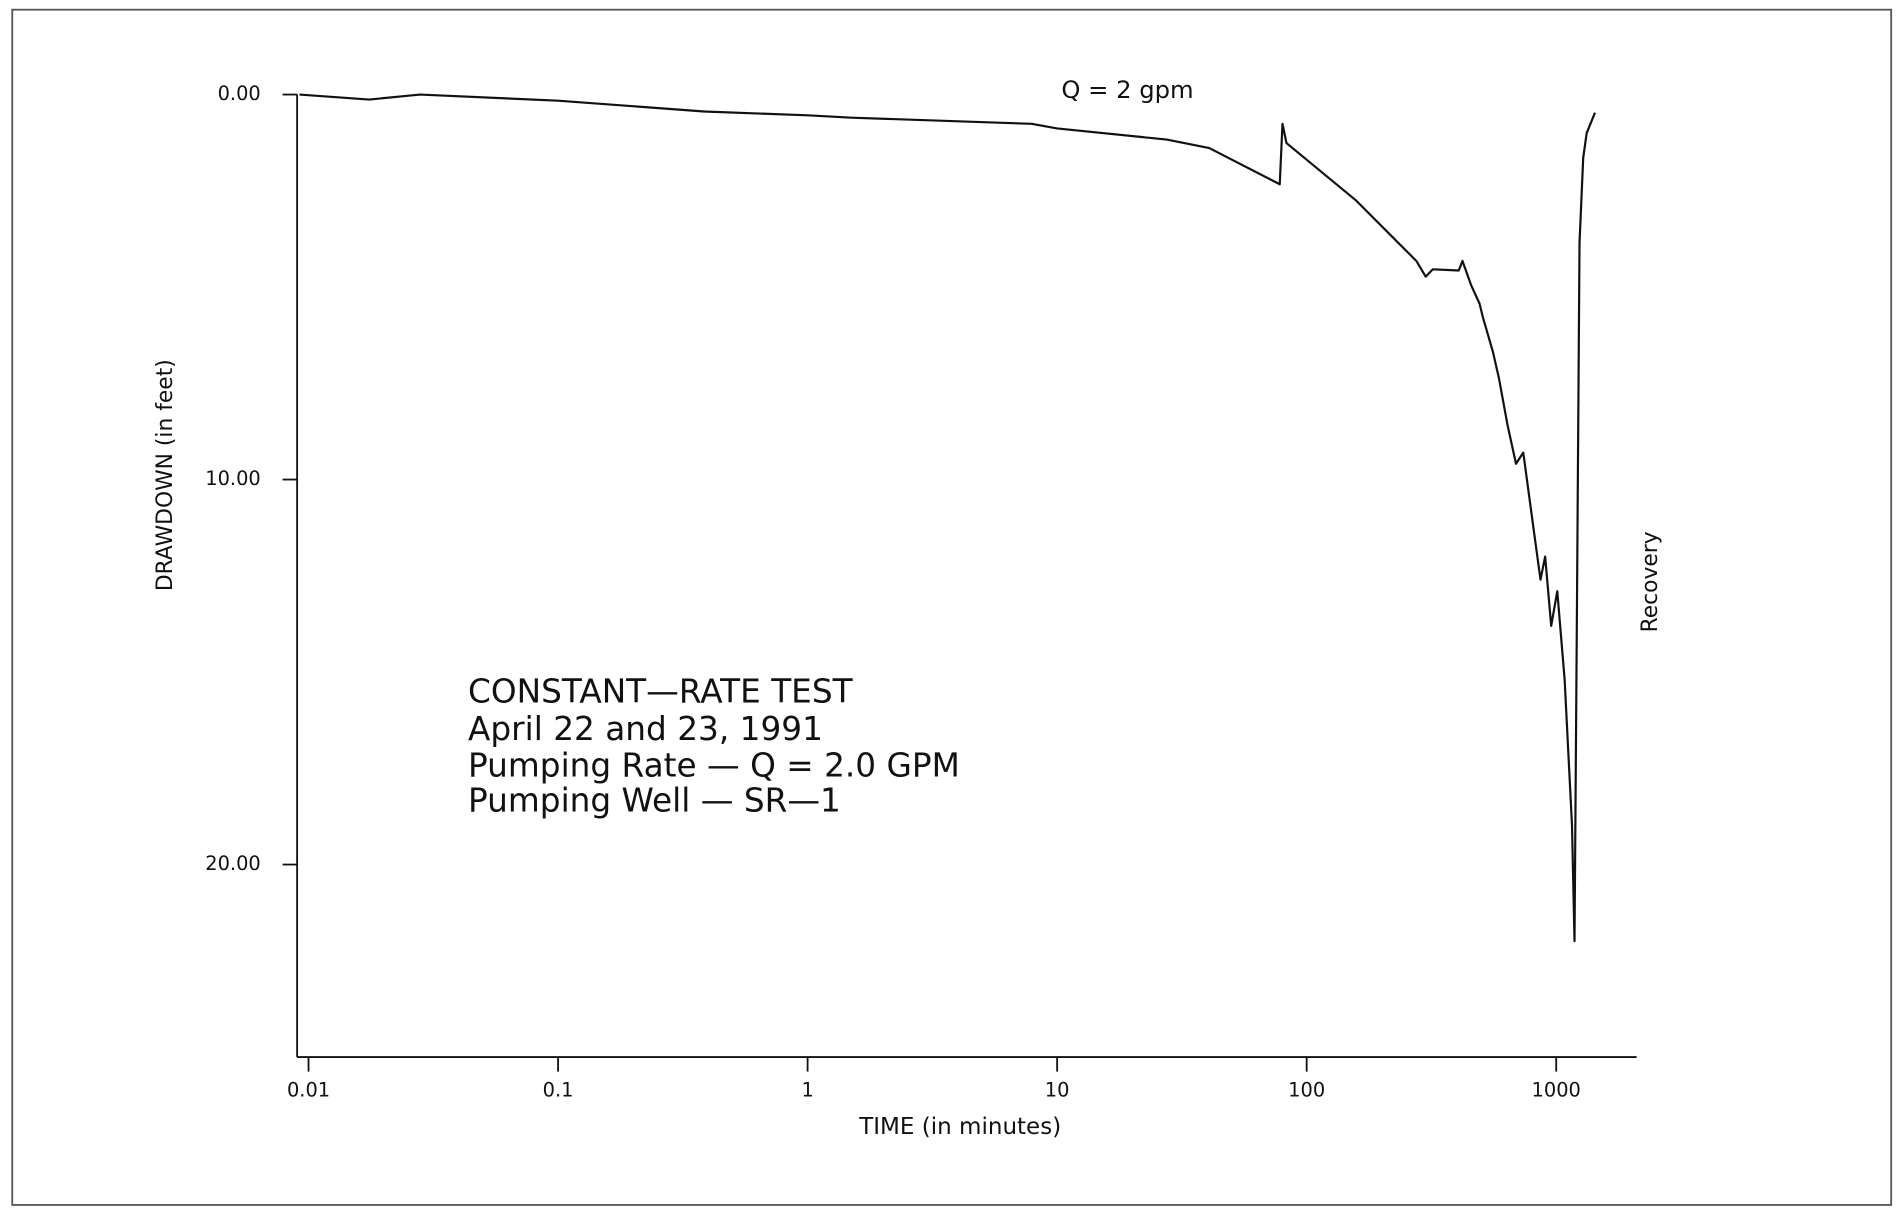 This screenshot has width=1901, height=1211. I want to click on note-line: April 22 and 23, 1991, so click(645, 729).